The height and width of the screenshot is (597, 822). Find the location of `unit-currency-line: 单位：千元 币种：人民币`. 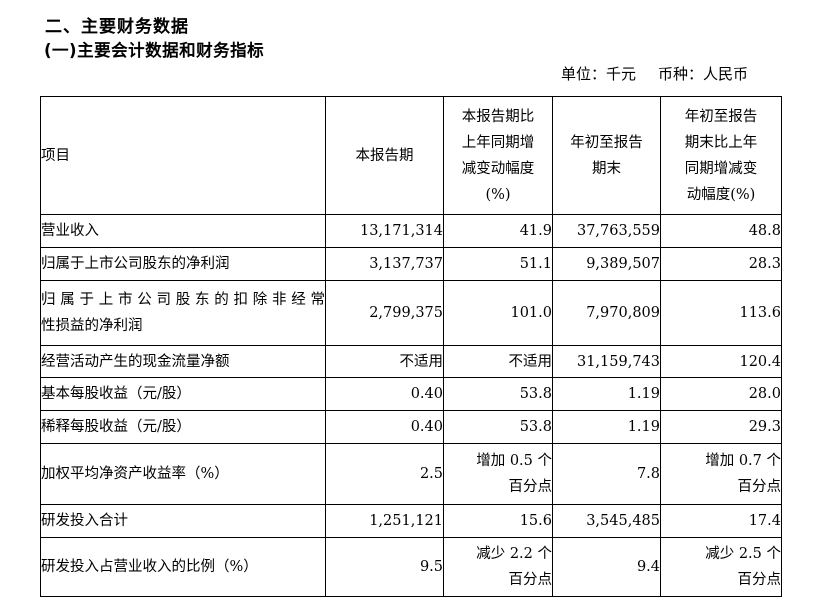

unit-currency-line: 单位：千元 币种：人民币 is located at coordinates (410, 74).